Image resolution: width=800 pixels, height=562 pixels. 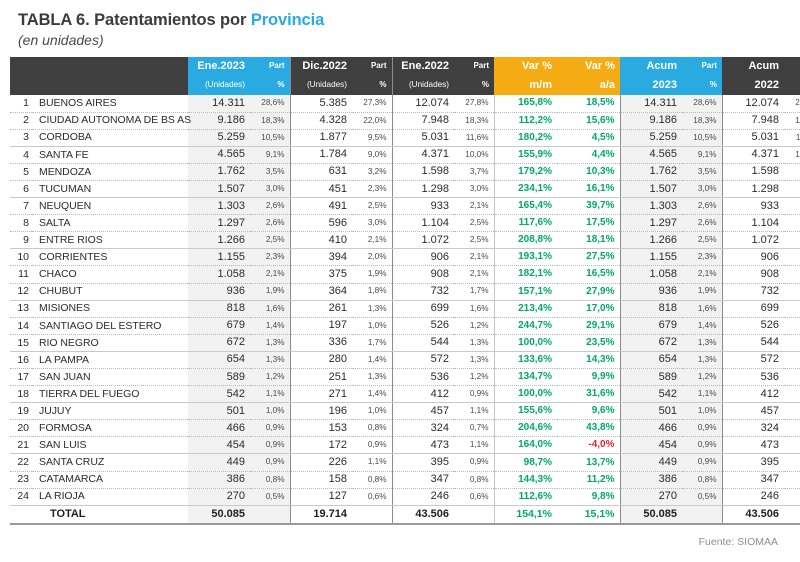 What do you see at coordinates (372, 497) in the screenshot?
I see `cell-p-dic22: 0,6%` at bounding box center [372, 497].